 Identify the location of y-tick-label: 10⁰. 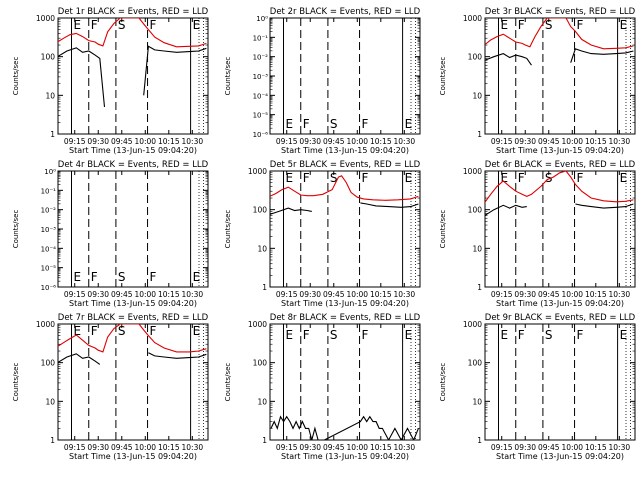
(262, 19).